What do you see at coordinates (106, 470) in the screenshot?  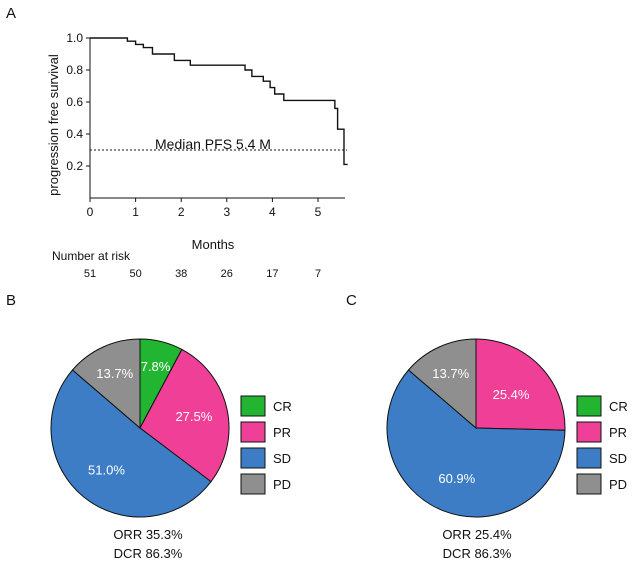 I see `slice-label-sd: 51.0%` at bounding box center [106, 470].